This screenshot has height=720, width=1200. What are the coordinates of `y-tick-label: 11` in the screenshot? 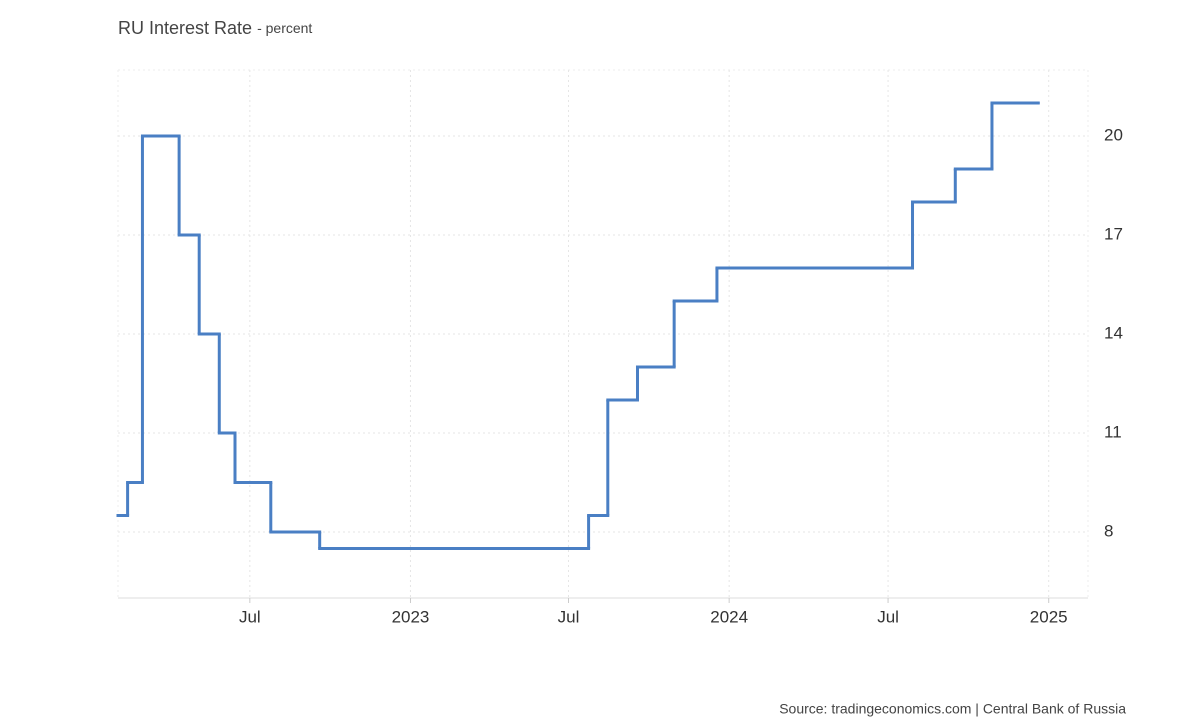 It's located at (1113, 431).